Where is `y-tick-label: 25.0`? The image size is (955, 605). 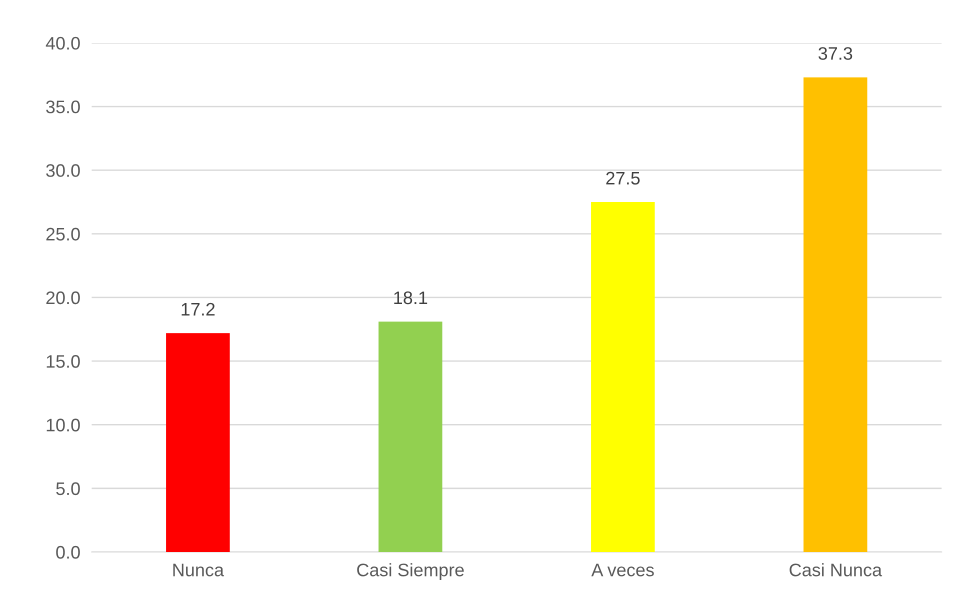
y-tick-label: 25.0 is located at coordinates (63, 234).